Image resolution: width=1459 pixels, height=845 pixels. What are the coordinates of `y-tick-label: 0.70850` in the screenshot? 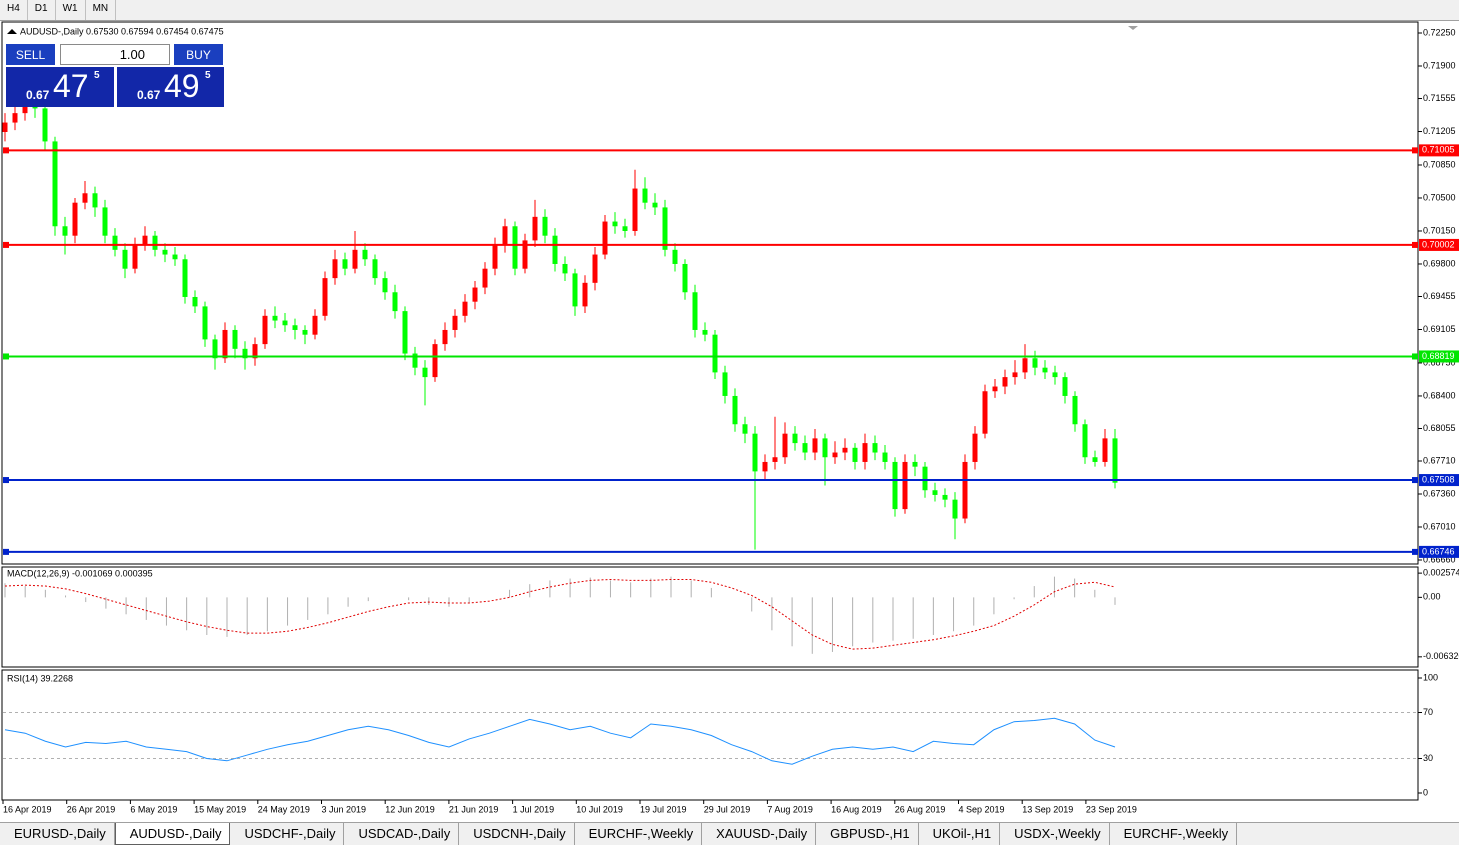 It's located at (1439, 164).